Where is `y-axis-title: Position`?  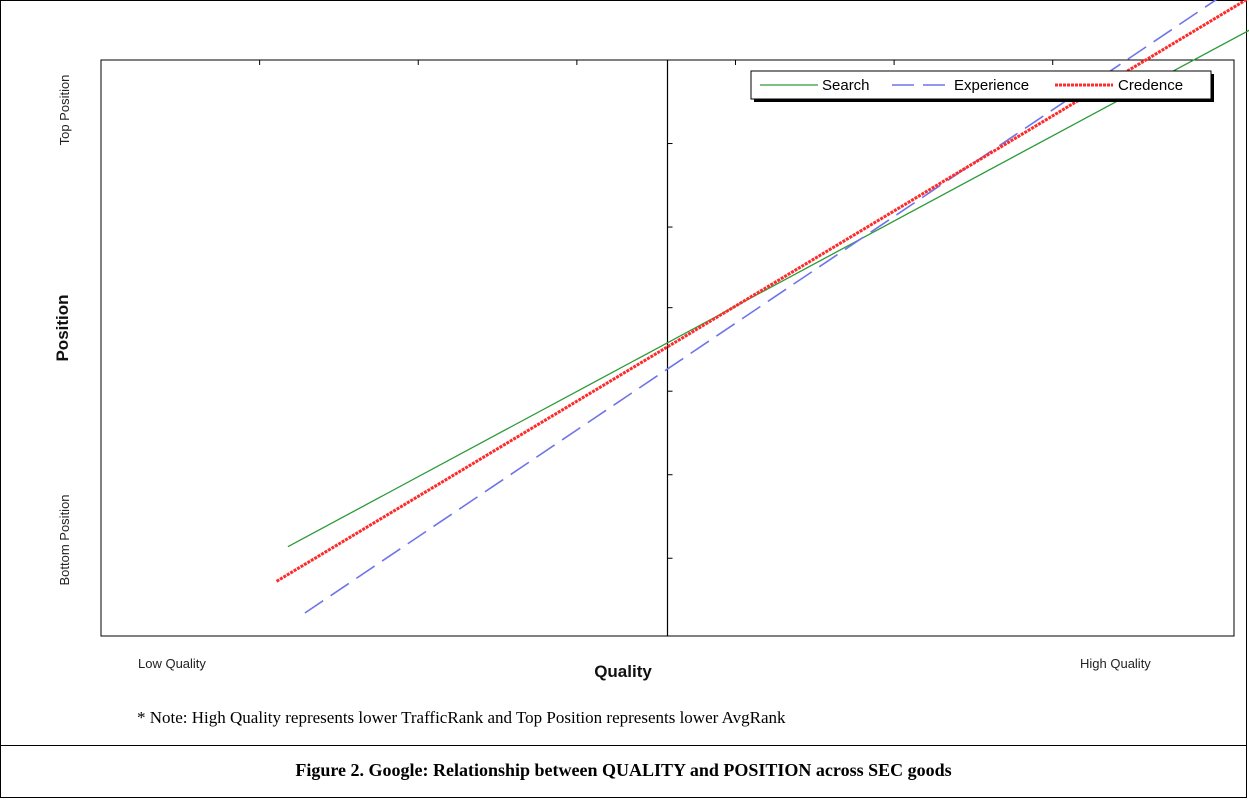
y-axis-title: Position is located at coordinates (62, 327).